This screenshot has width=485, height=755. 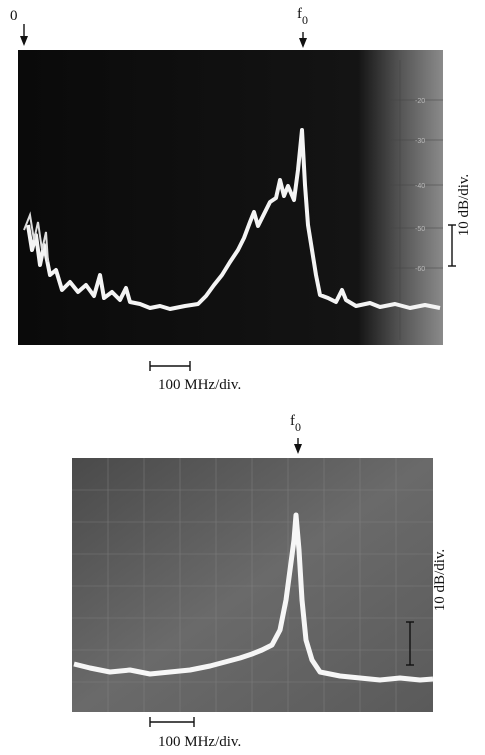 What do you see at coordinates (36, 237) in the screenshot?
I see `trace-noise` at bounding box center [36, 237].